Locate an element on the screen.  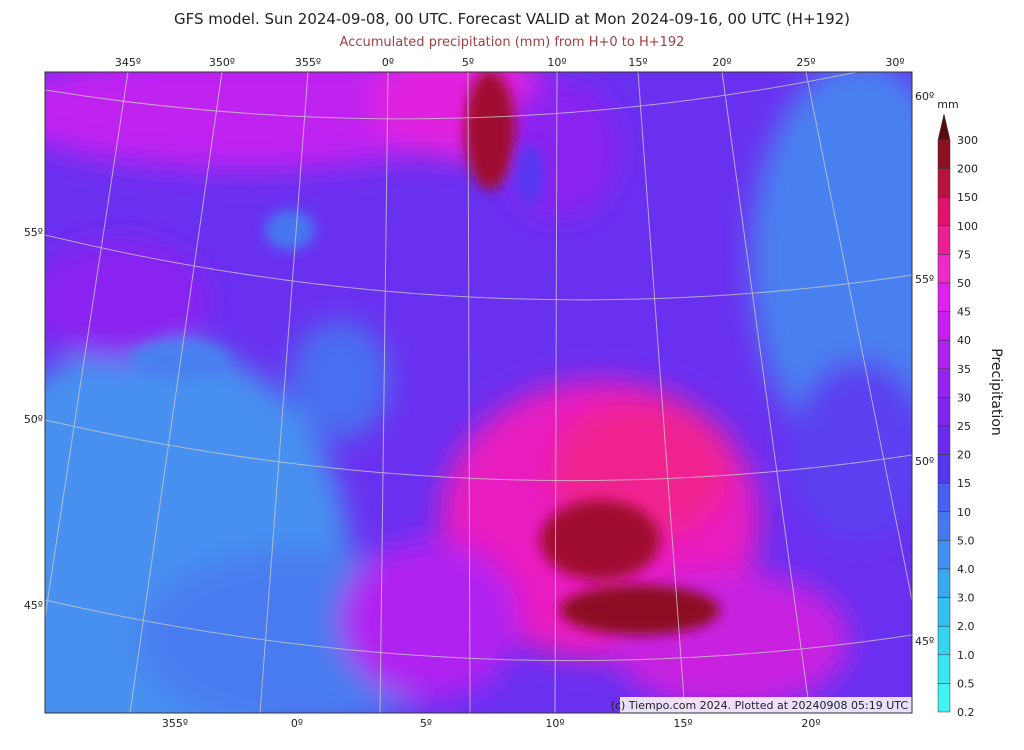
lon-label: 350º is located at coordinates (222, 62).